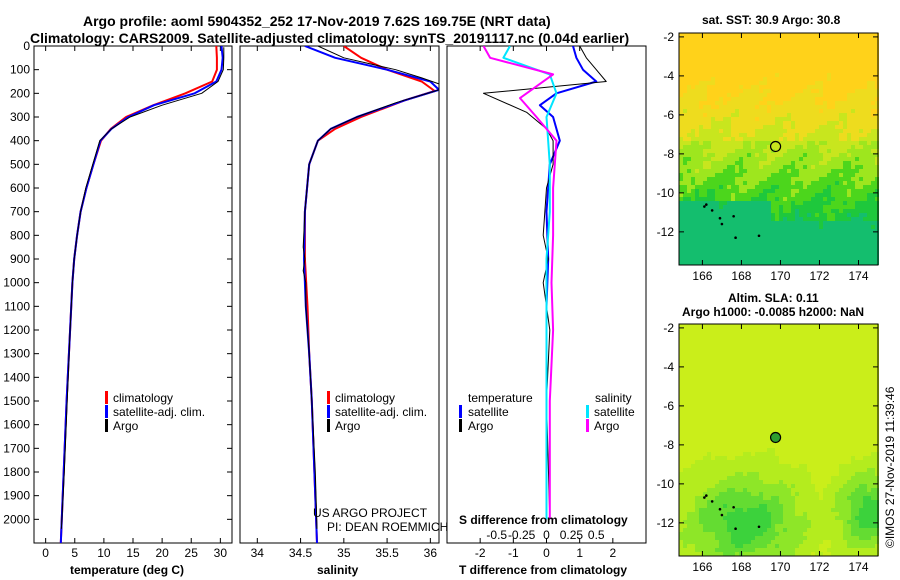 The image size is (900, 580). What do you see at coordinates (365, 398) in the screenshot?
I see `legend-label-climatology: climatology` at bounding box center [365, 398].